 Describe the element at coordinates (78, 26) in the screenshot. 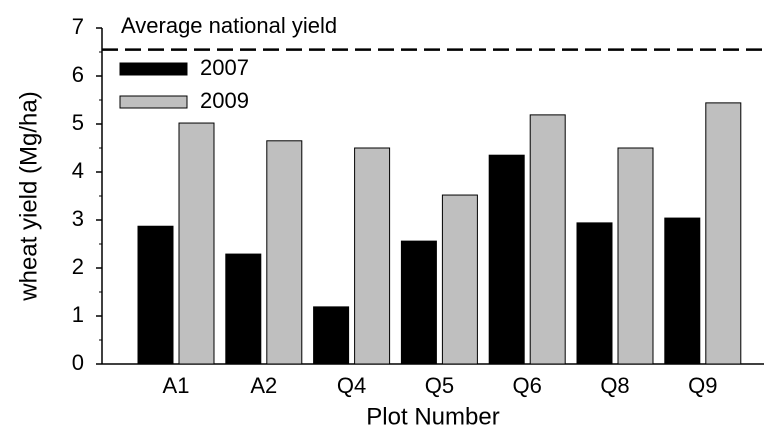

I see `y-tick-label: 7` at that location.